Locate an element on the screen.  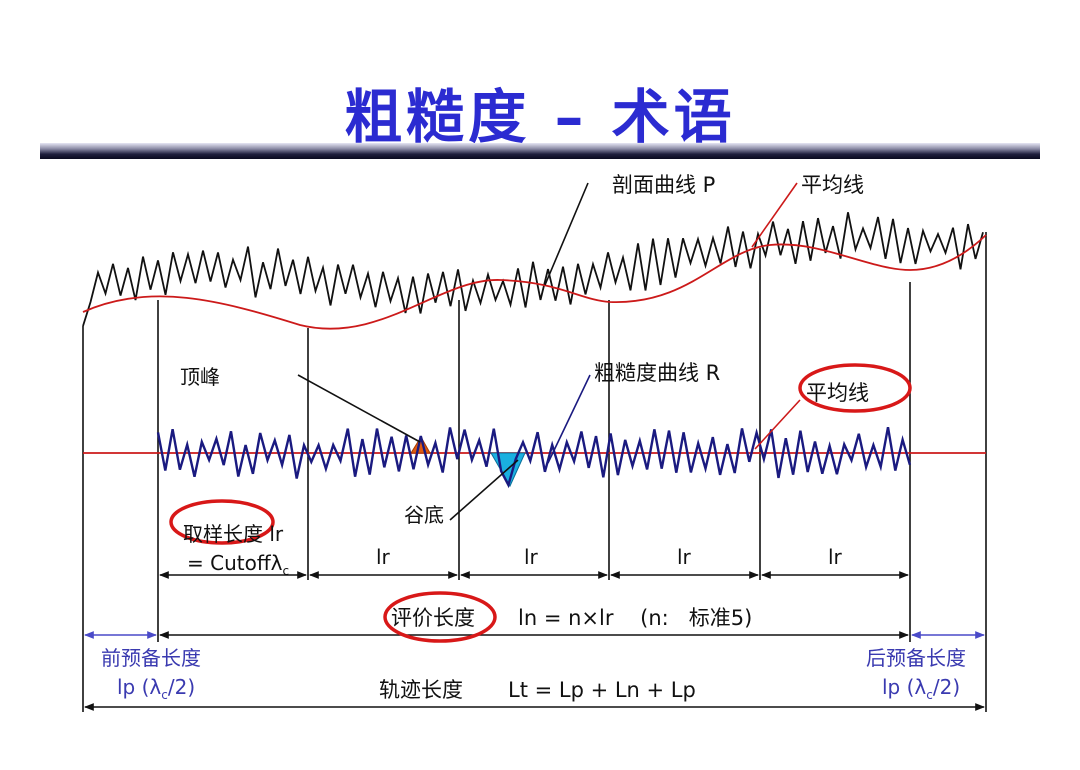
profile-curve-p is located at coordinates (533, 269).